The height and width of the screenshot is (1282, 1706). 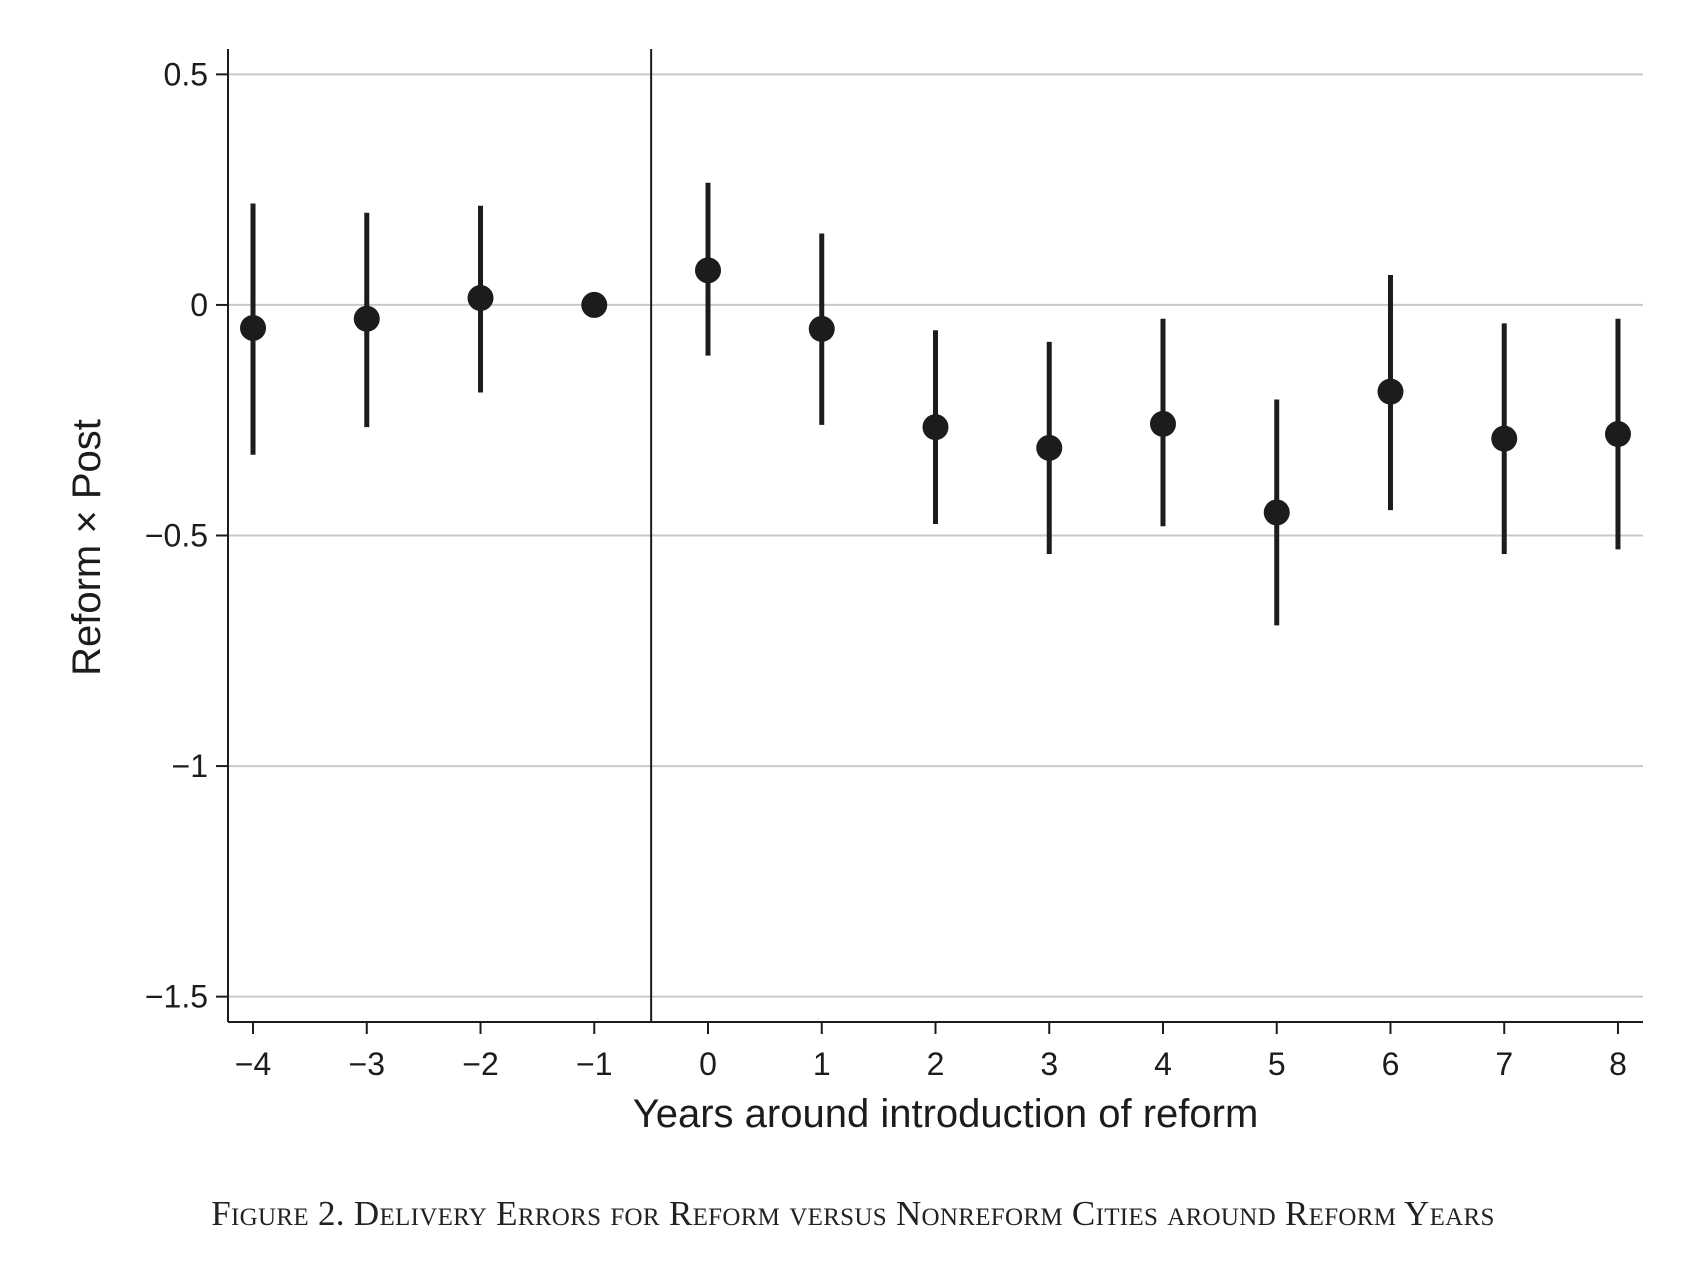 I want to click on y-axis-title: Reform × Post, so click(x=87, y=547).